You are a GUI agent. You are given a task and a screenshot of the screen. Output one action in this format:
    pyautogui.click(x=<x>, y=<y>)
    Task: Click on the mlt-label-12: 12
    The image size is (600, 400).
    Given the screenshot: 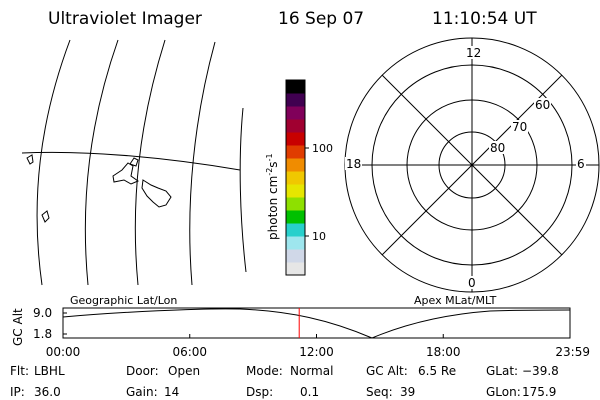 What is the action you would take?
    pyautogui.click(x=473, y=53)
    